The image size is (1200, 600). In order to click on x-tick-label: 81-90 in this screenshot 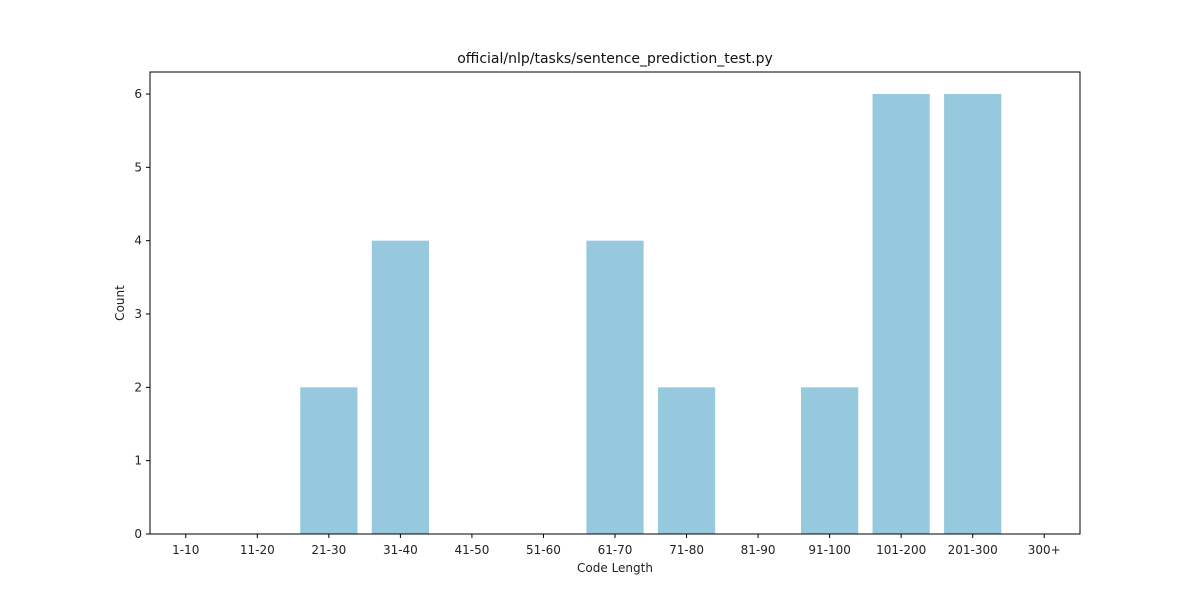, I will do `click(758, 550)`.